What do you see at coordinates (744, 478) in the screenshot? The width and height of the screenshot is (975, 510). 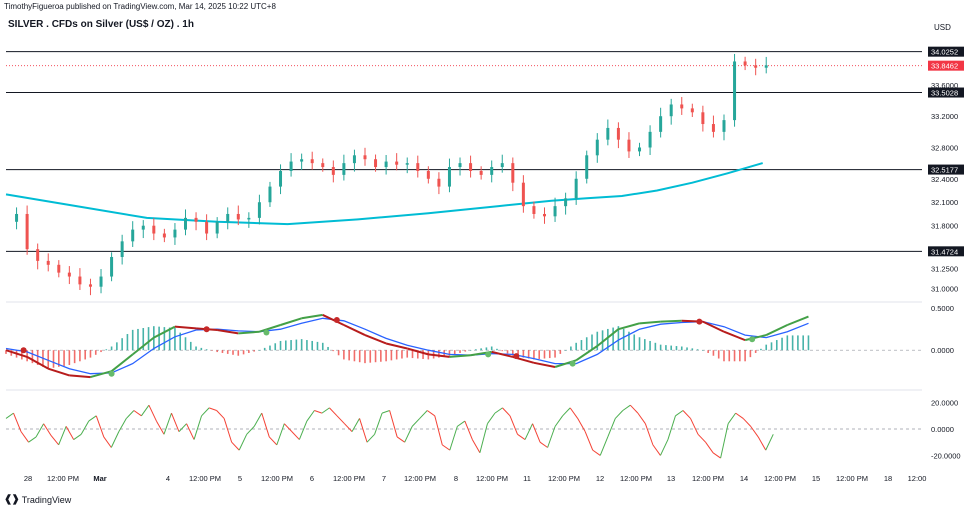 I see `time-tick-label: 14` at bounding box center [744, 478].